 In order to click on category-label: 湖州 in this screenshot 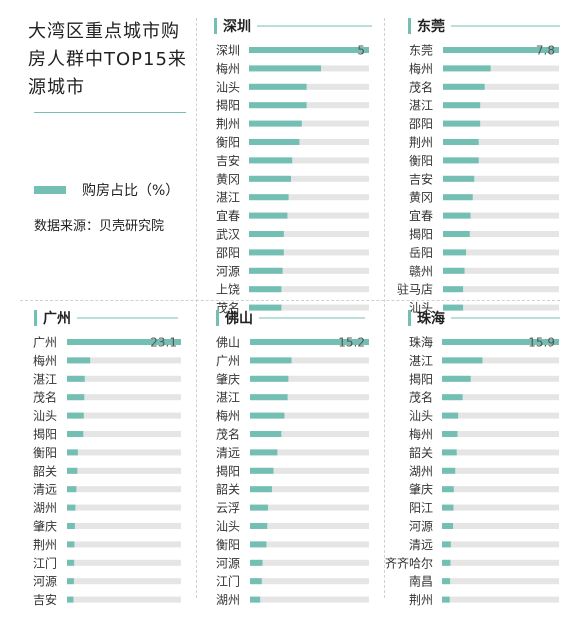, I will do `click(45, 507)`.